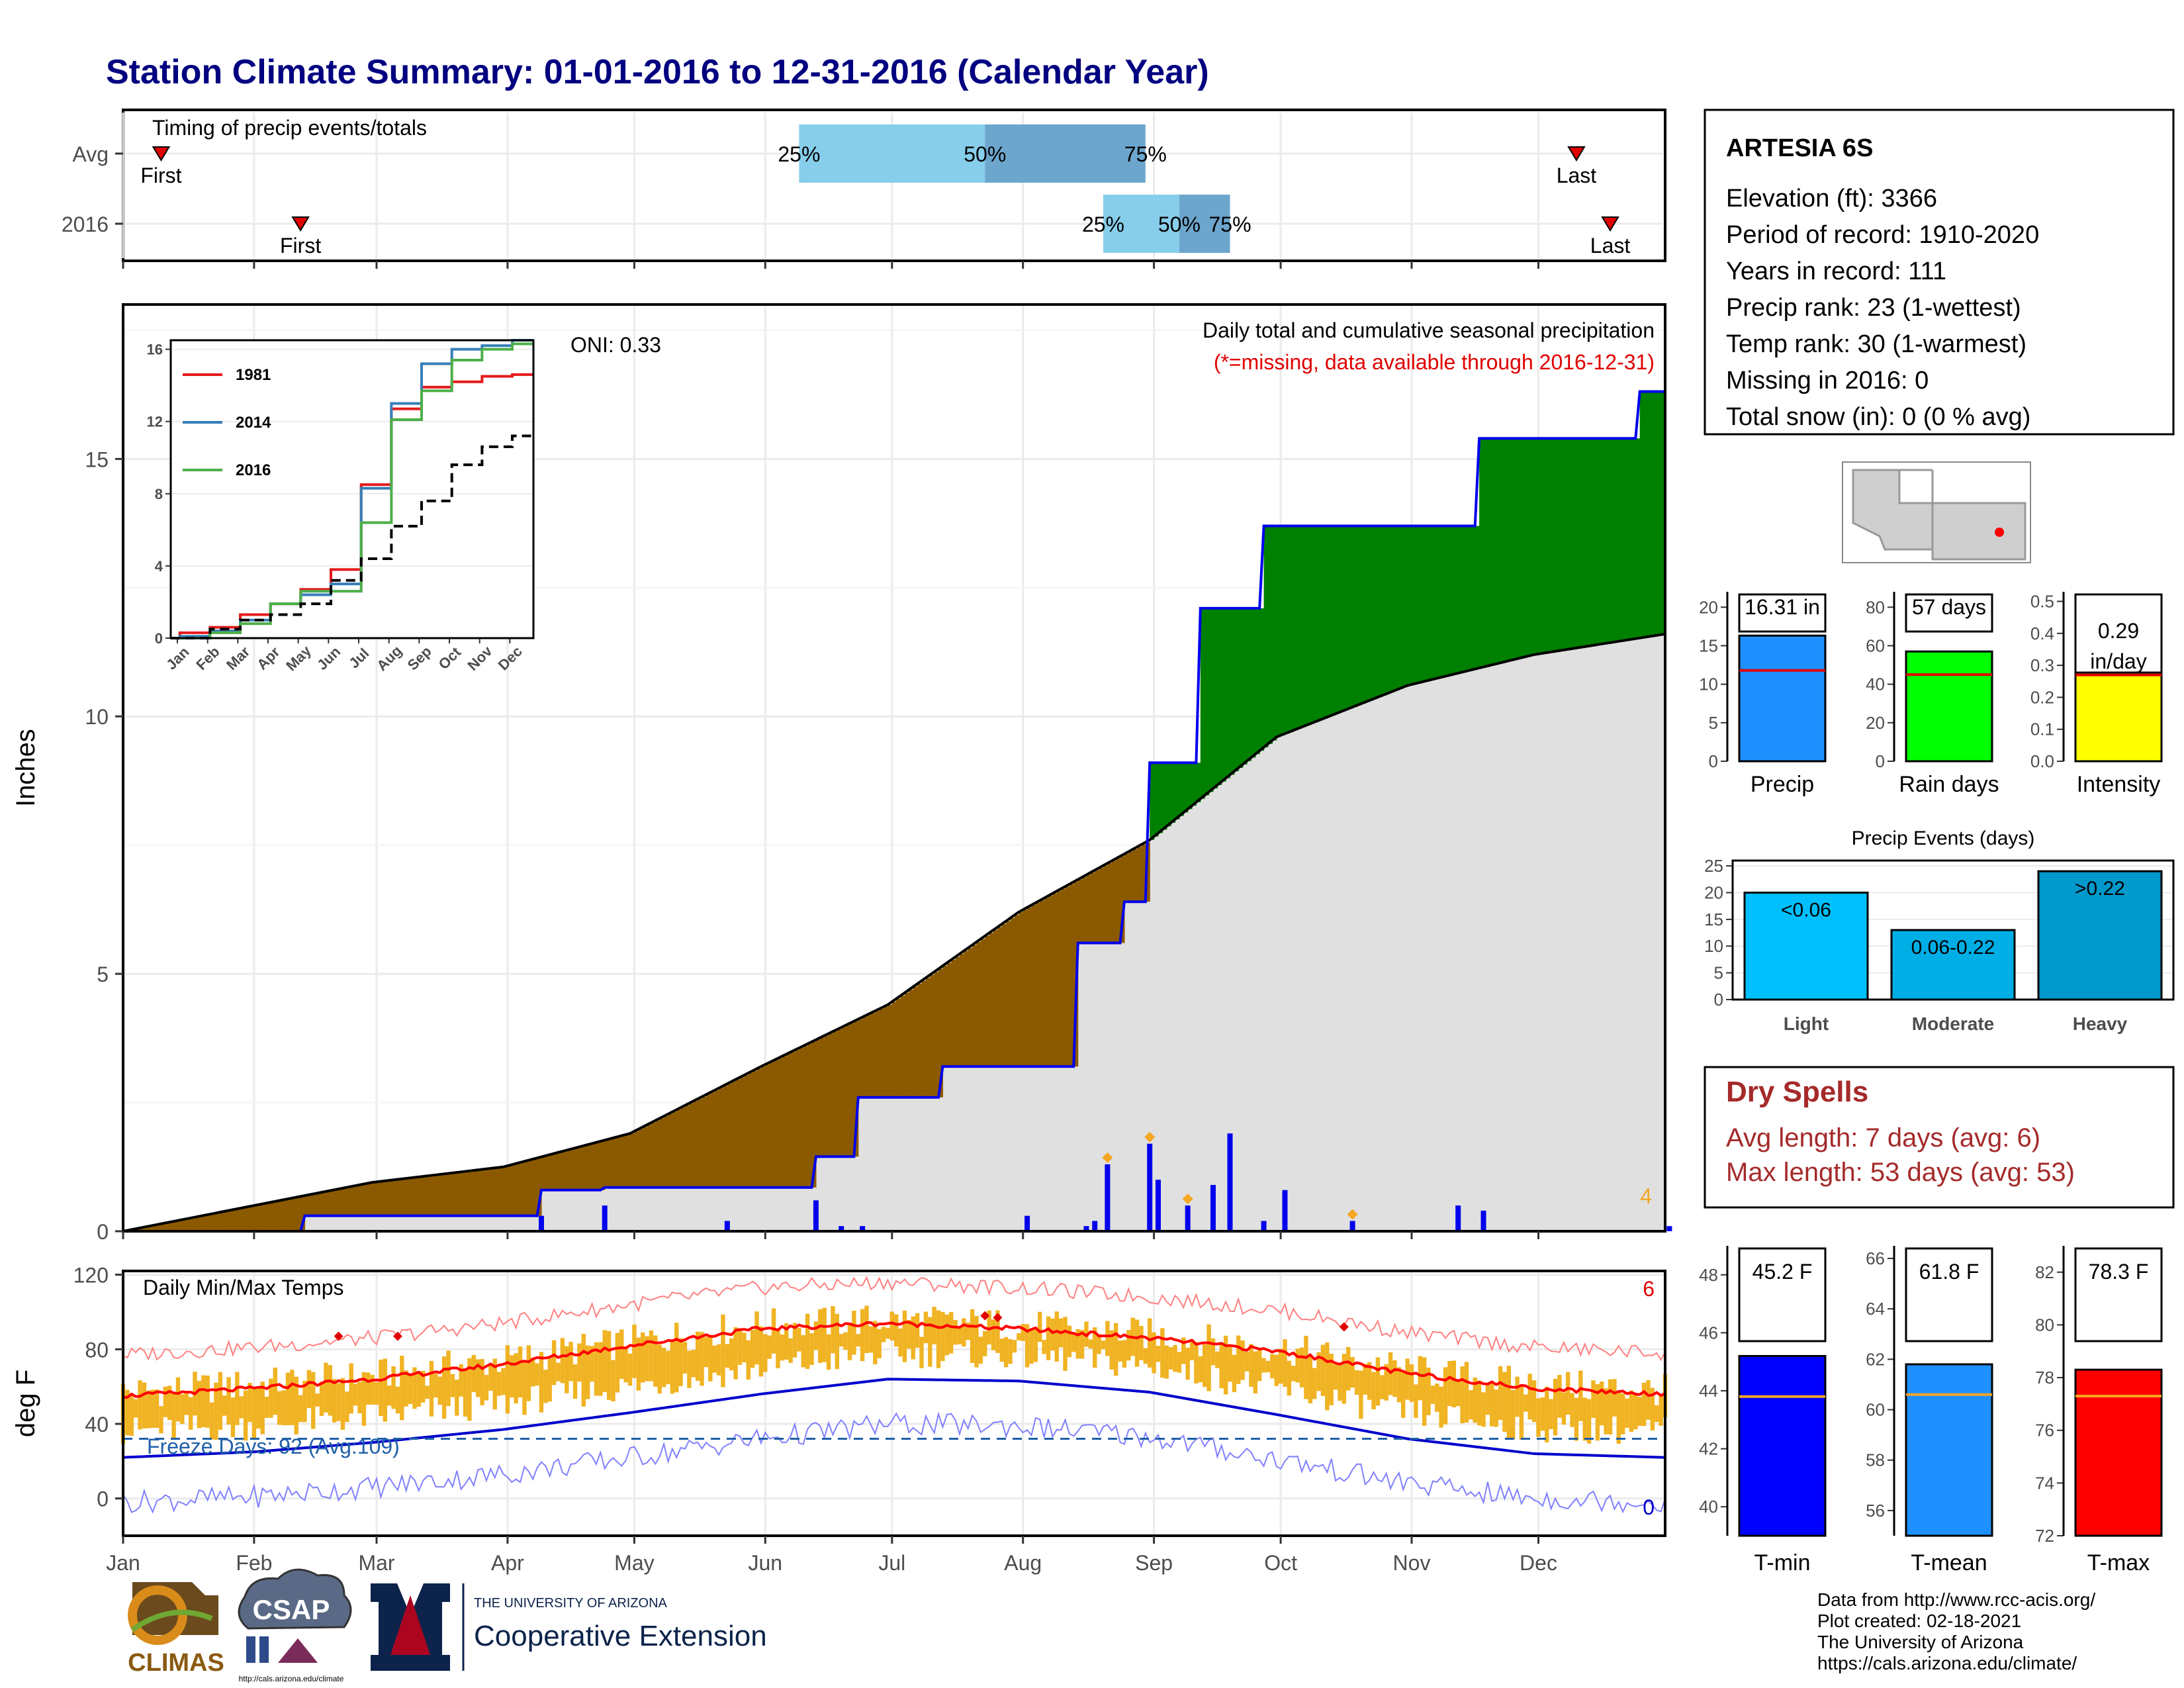  I want to click on inset-ytick-label: 4, so click(159, 566).